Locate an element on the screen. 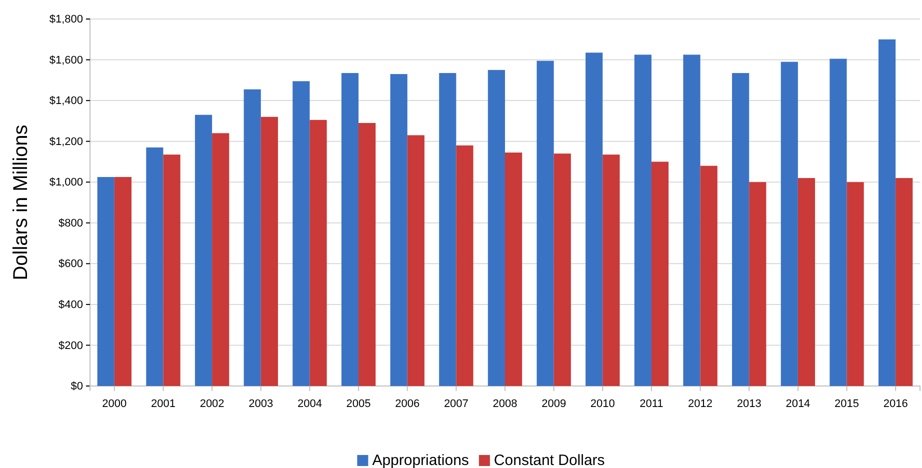 This screenshot has height=468, width=922. x-tick-label: 2002 is located at coordinates (212, 404).